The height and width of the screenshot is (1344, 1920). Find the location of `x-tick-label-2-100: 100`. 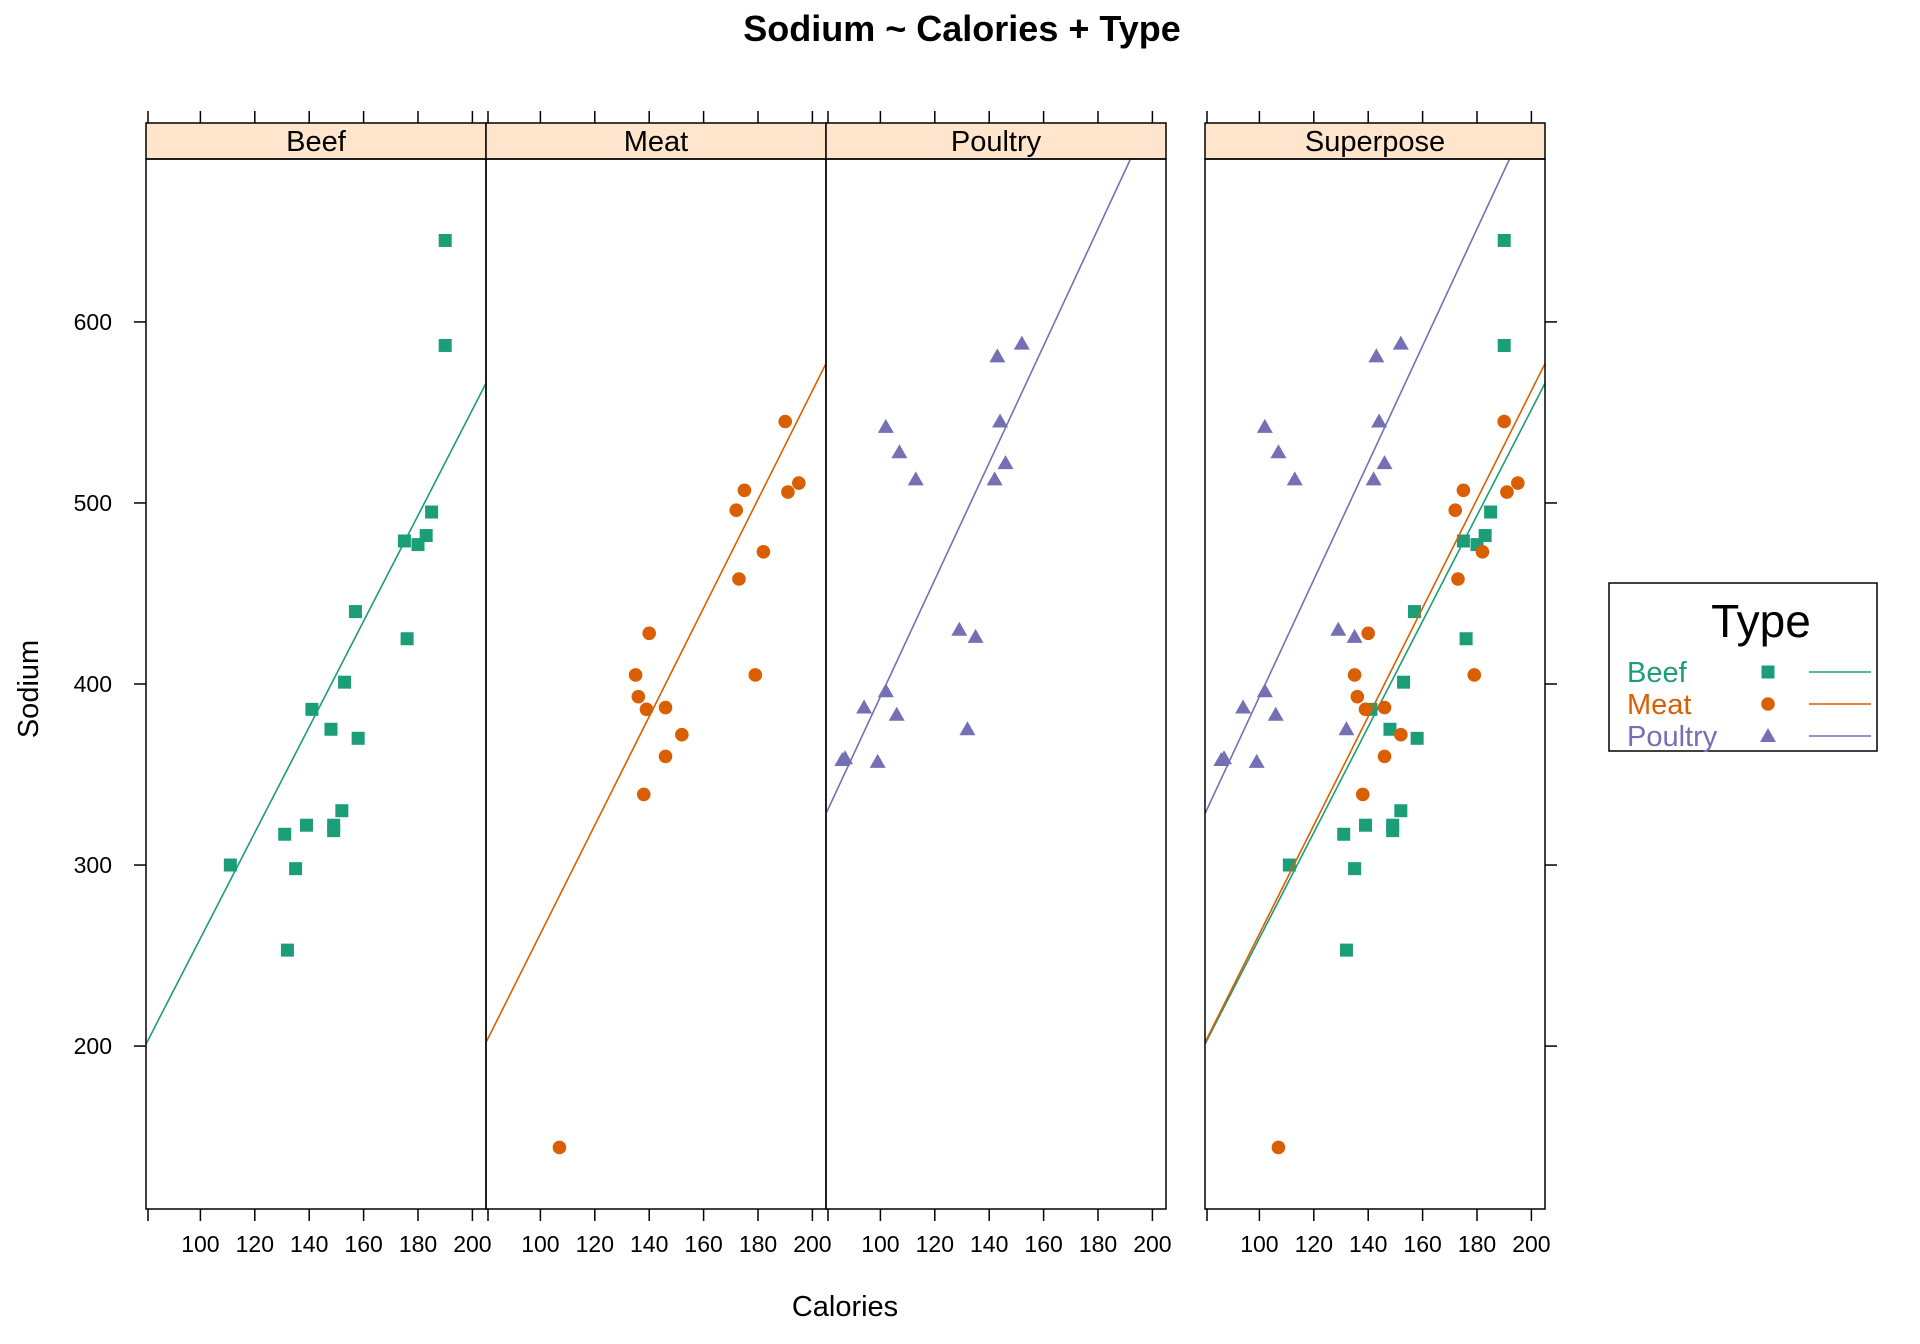

x-tick-label-2-100: 100 is located at coordinates (880, 1244).